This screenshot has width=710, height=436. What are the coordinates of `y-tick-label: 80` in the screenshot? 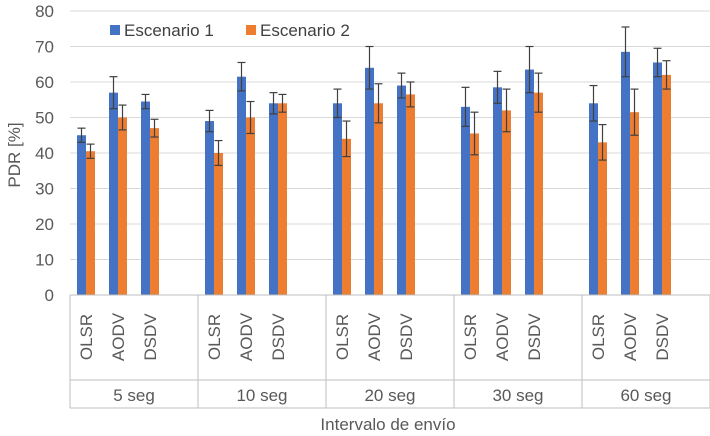 It's located at (44, 11).